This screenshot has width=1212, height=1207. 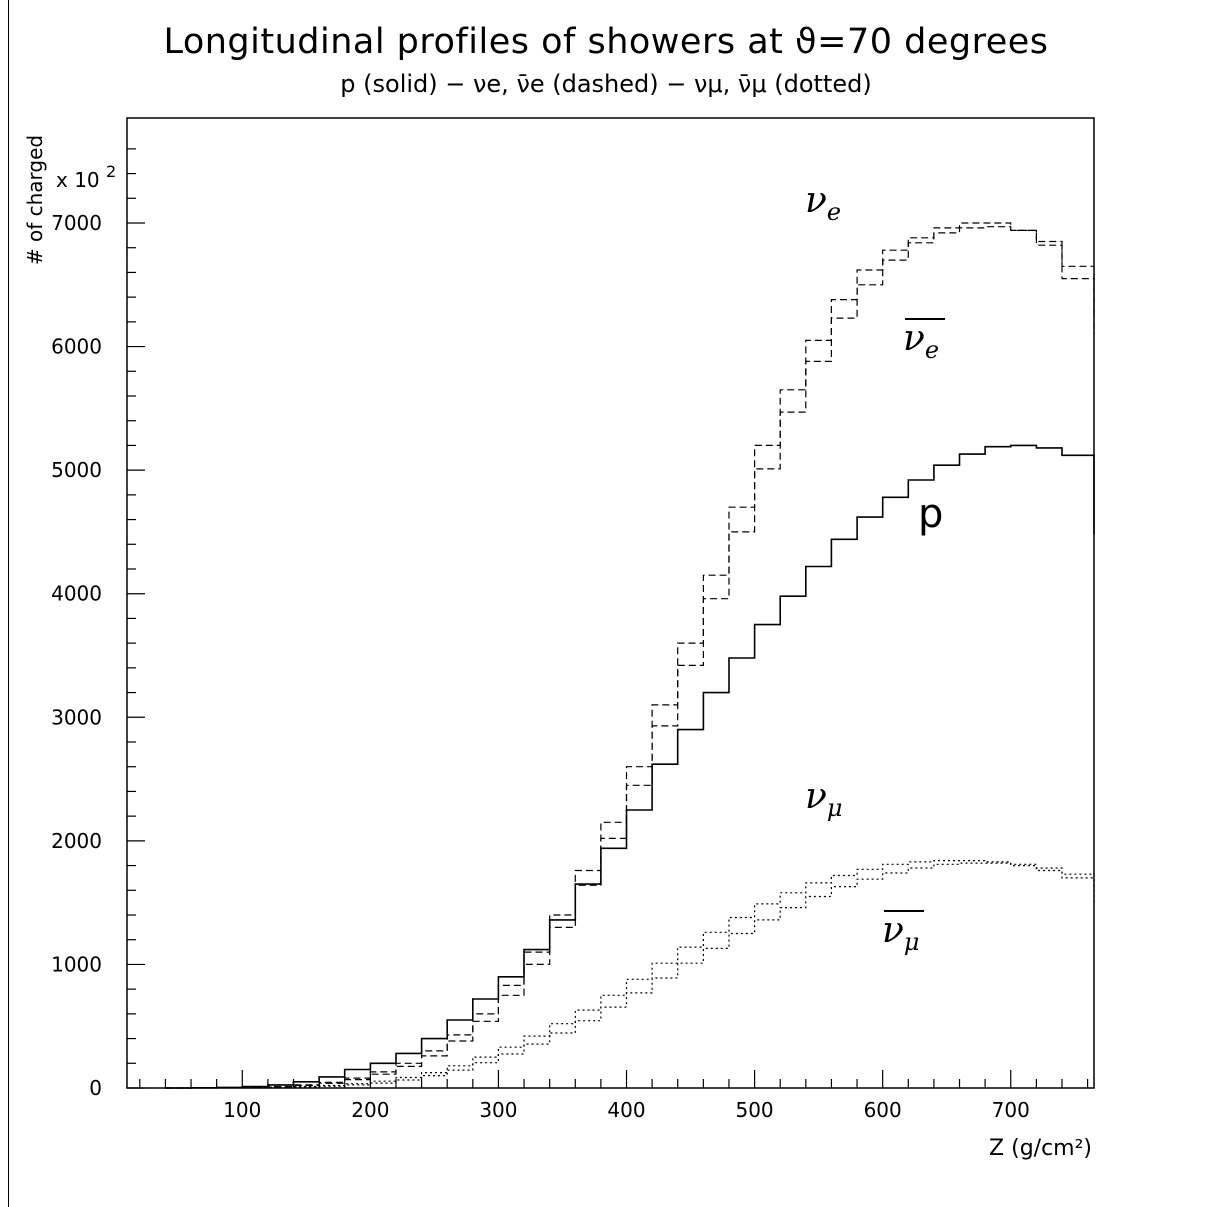 What do you see at coordinates (76, 470) in the screenshot?
I see `y-tick-label: 5000` at bounding box center [76, 470].